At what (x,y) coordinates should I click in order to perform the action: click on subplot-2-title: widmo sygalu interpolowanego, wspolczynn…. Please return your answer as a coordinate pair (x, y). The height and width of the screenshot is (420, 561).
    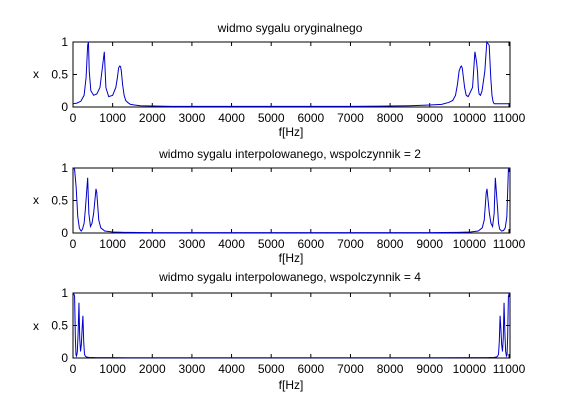
    Looking at the image, I should click on (289, 154).